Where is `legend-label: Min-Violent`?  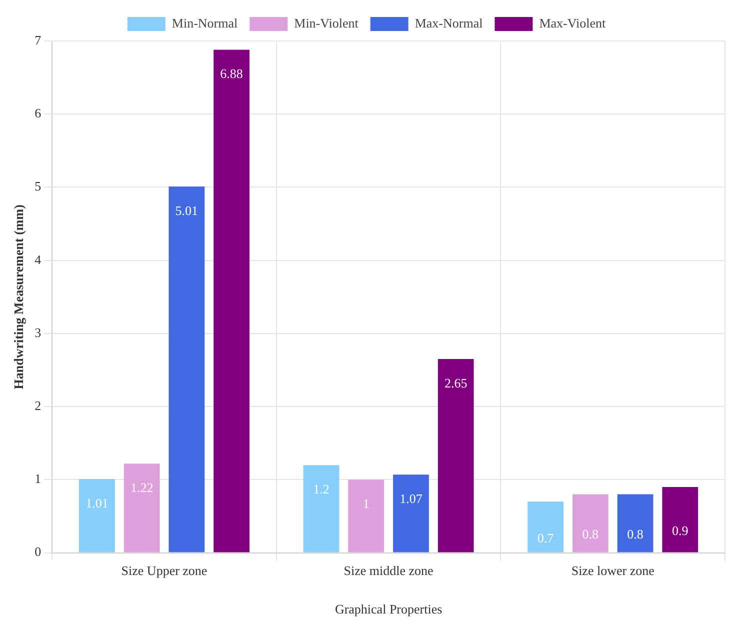 legend-label: Min-Violent is located at coordinates (326, 22).